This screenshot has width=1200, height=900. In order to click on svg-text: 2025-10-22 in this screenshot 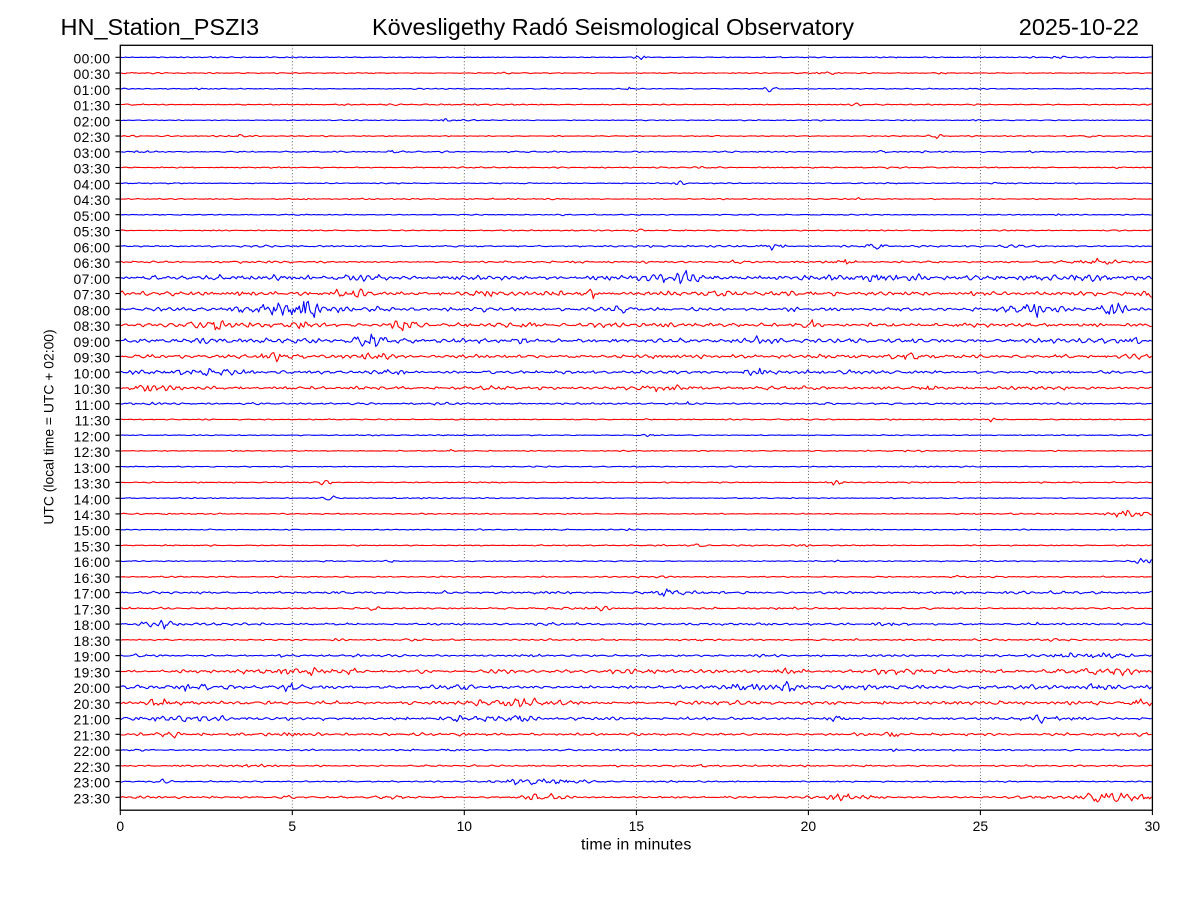, I will do `click(1079, 27)`.